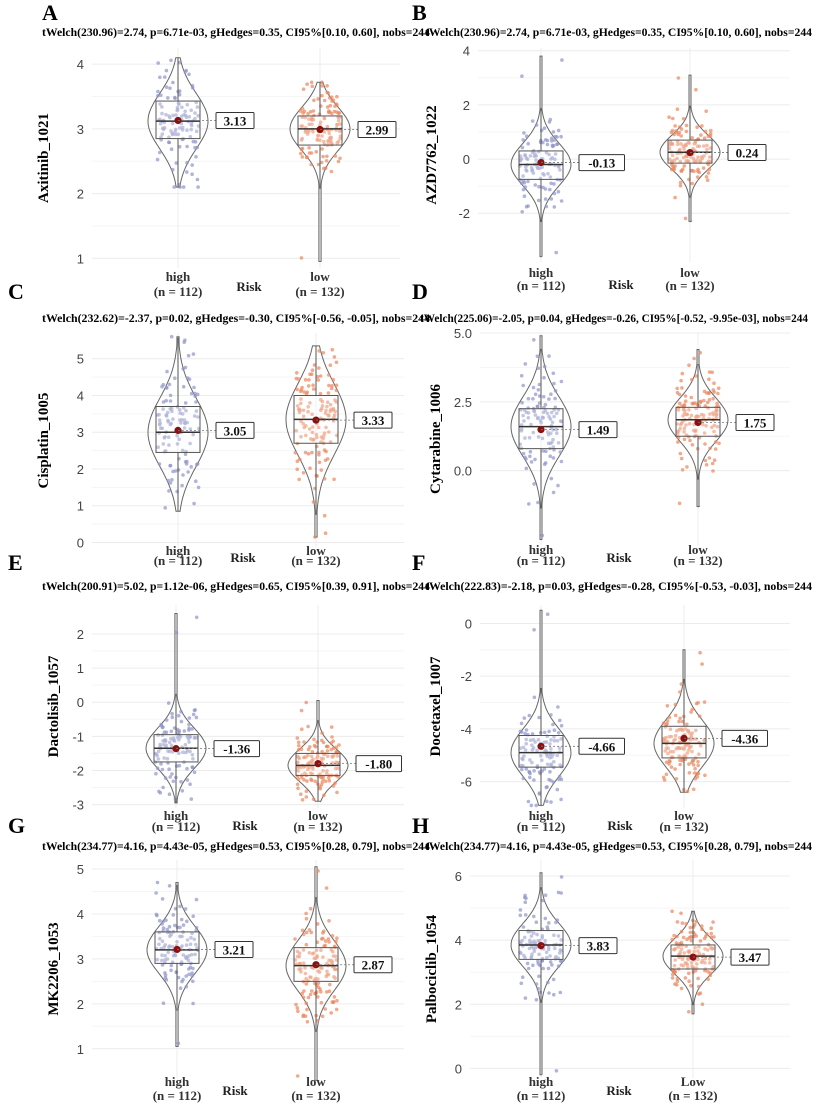 Image resolution: width=816 pixels, height=1107 pixels. What do you see at coordinates (458, 1068) in the screenshot?
I see `y-tick-label: 0` at bounding box center [458, 1068].